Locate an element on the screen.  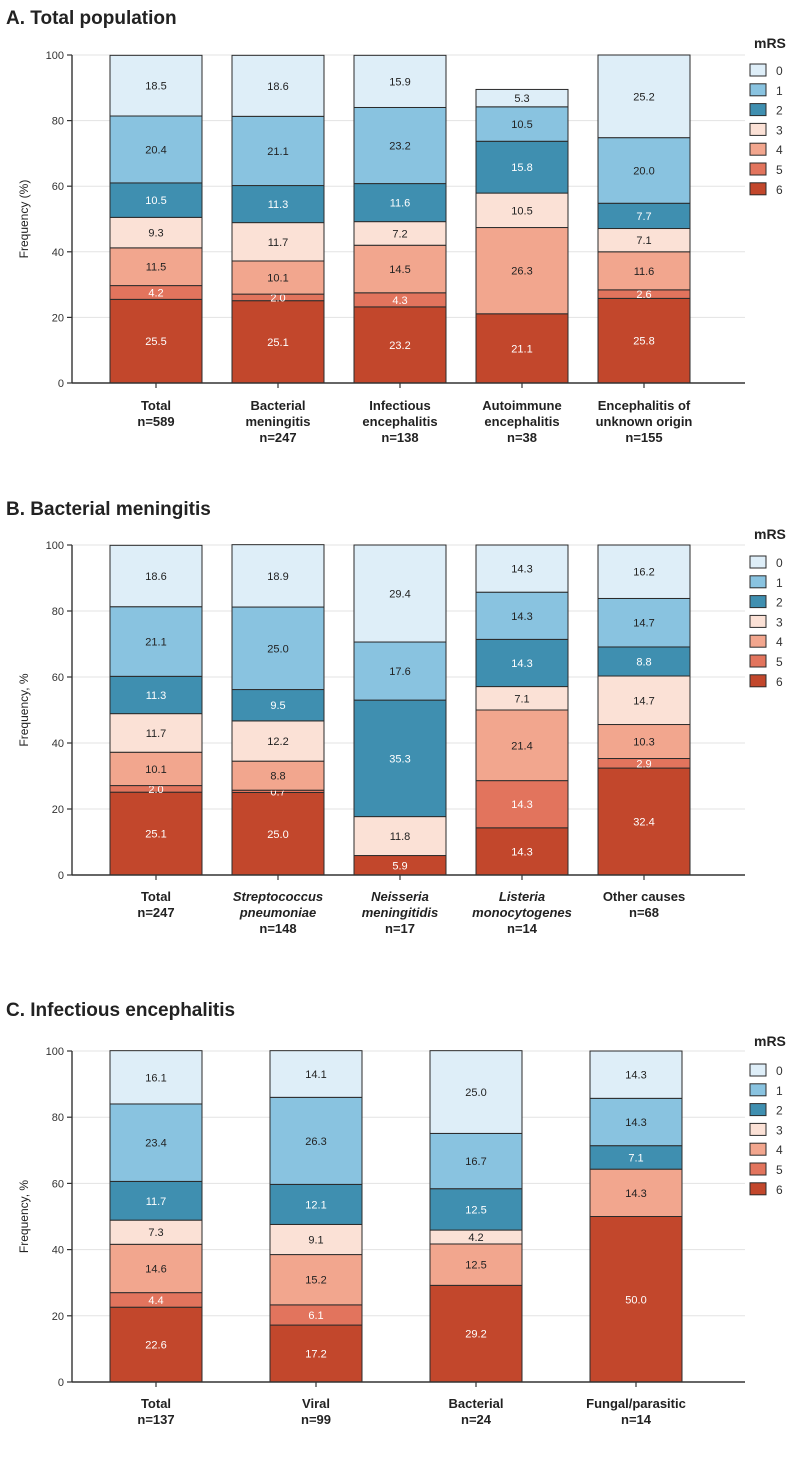
data-label: 5.9 is located at coordinates (399, 866).